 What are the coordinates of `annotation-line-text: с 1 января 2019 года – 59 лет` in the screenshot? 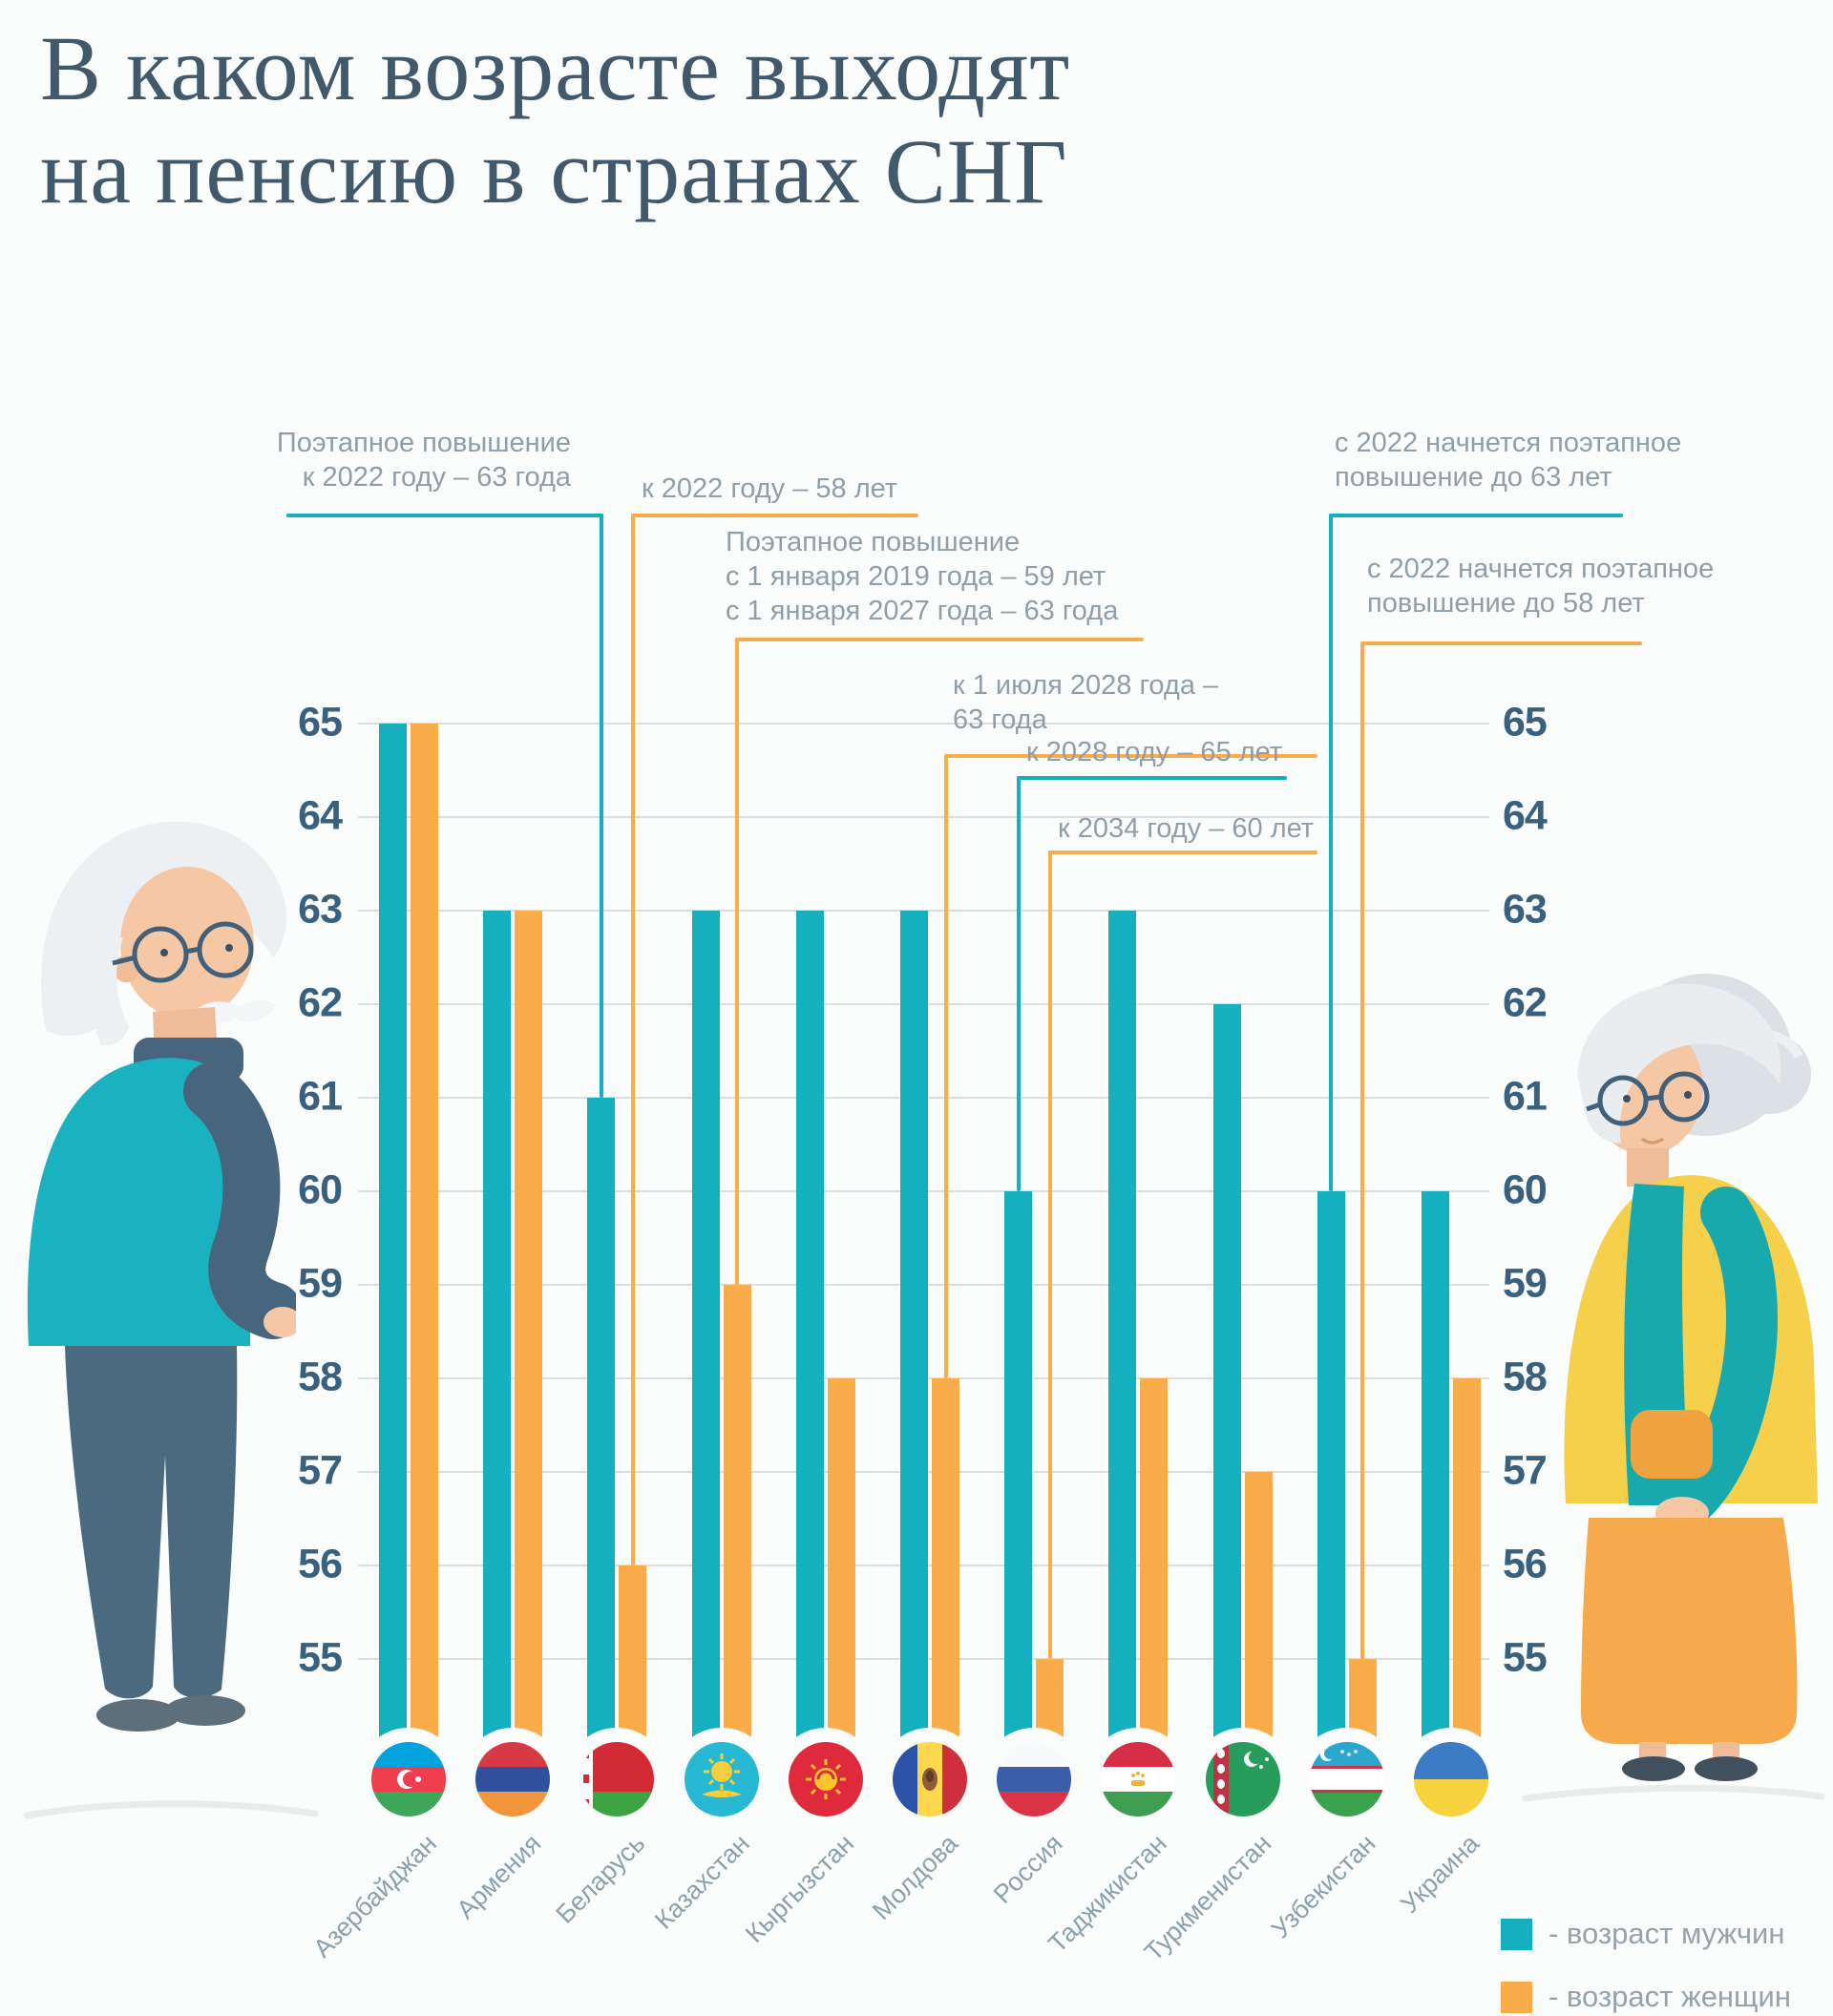 It's located at (916, 576).